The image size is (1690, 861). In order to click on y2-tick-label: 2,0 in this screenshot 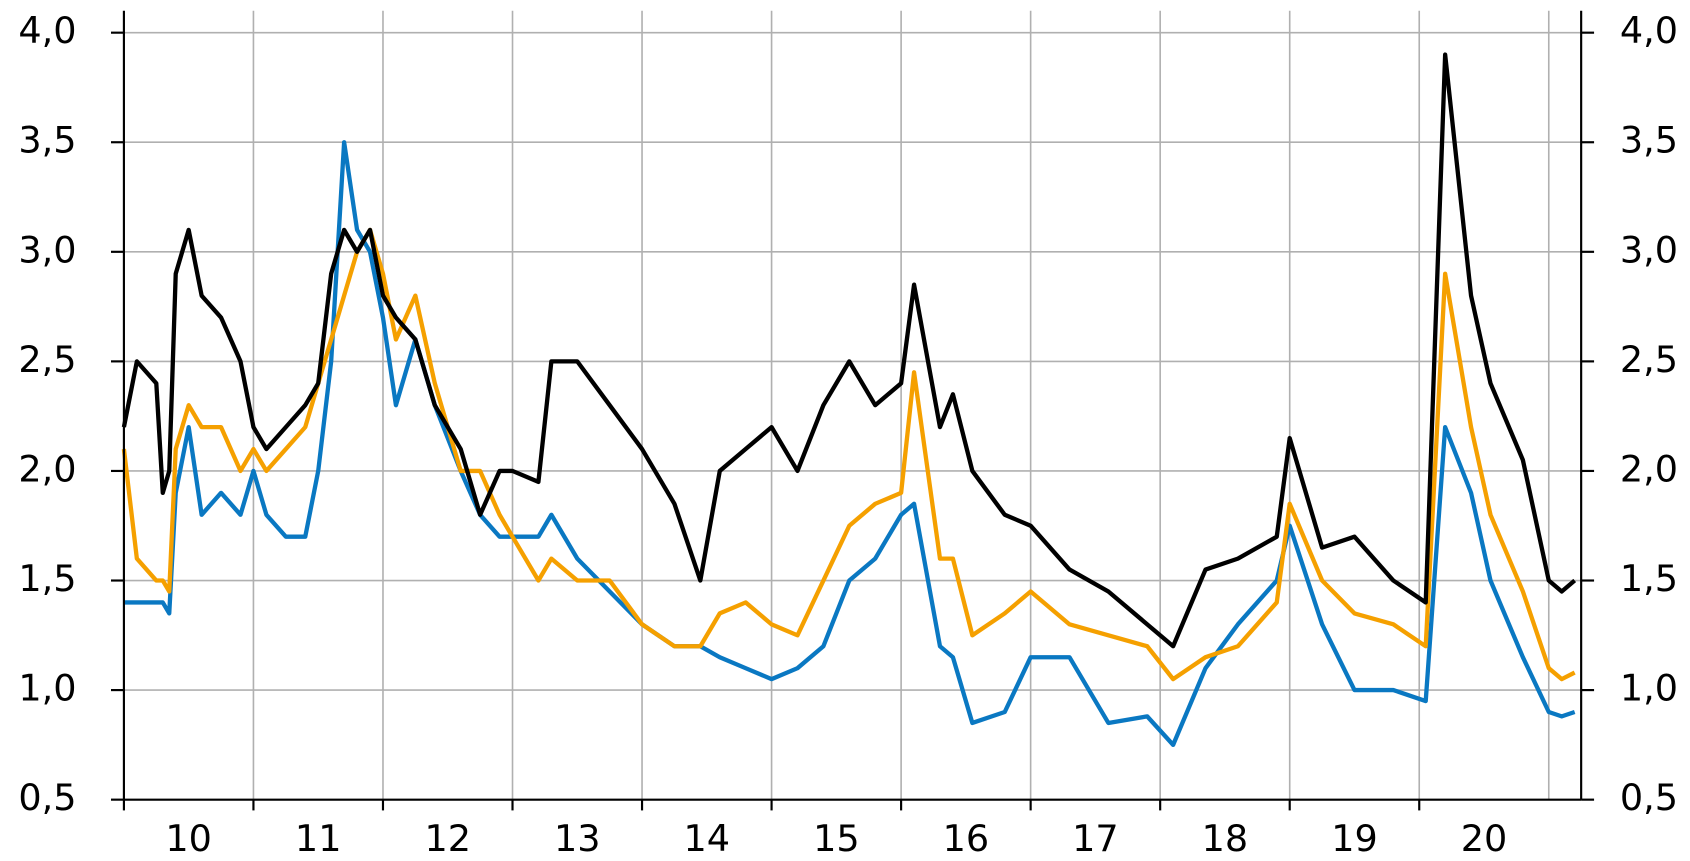, I will do `click(1649, 468)`.